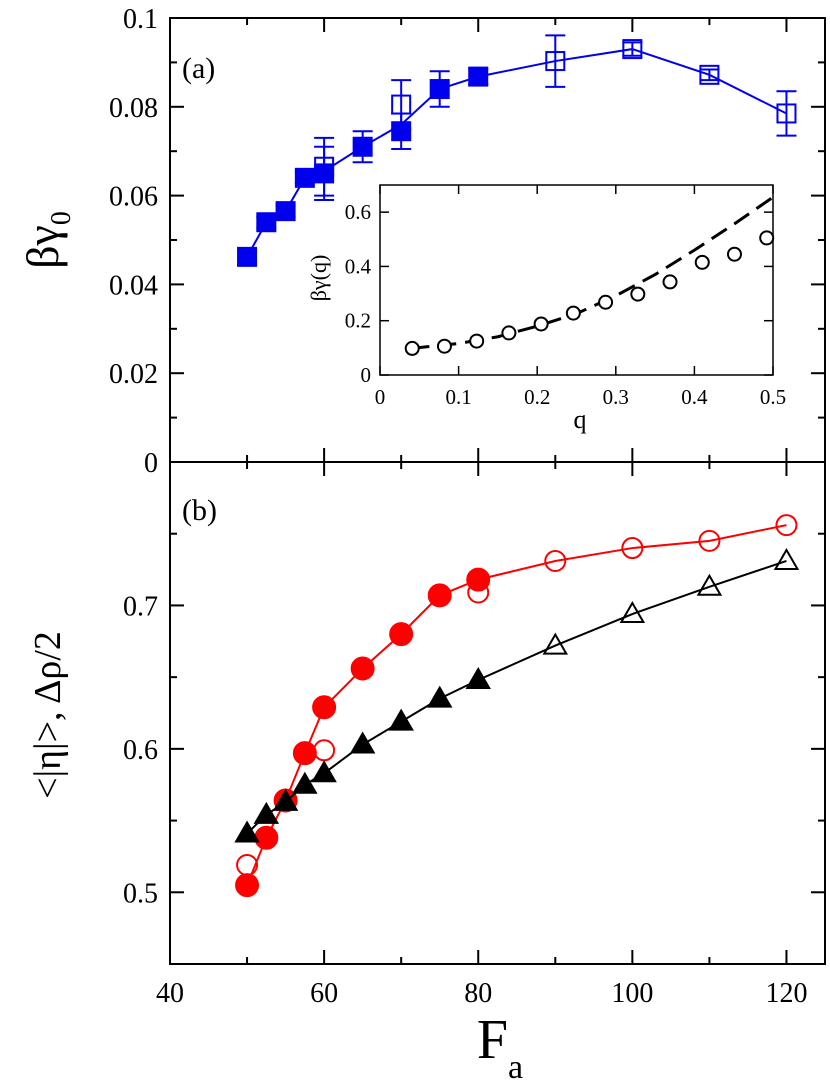  Describe the element at coordinates (133, 285) in the screenshot. I see `panel-a-y-tick-label: 0.04` at that location.